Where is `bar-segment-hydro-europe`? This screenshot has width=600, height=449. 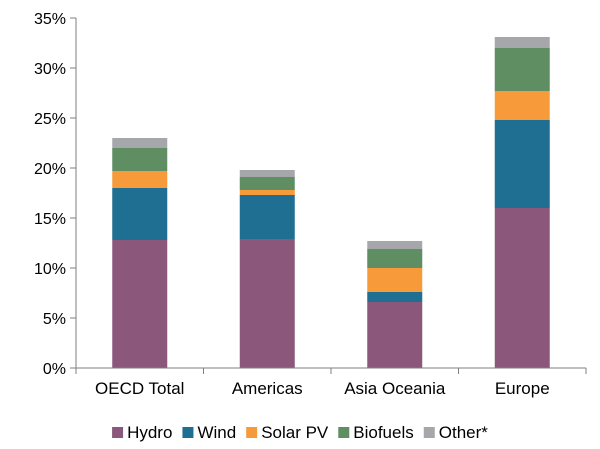
bar-segment-hydro-europe is located at coordinates (522, 288).